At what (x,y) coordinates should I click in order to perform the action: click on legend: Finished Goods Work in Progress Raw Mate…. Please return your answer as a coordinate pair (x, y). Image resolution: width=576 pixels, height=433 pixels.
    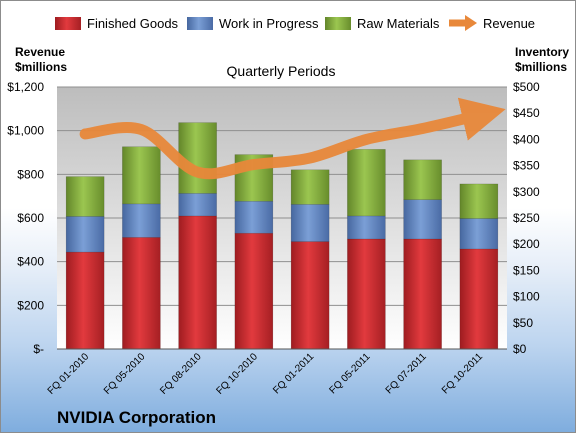
    Looking at the image, I should click on (295, 23).